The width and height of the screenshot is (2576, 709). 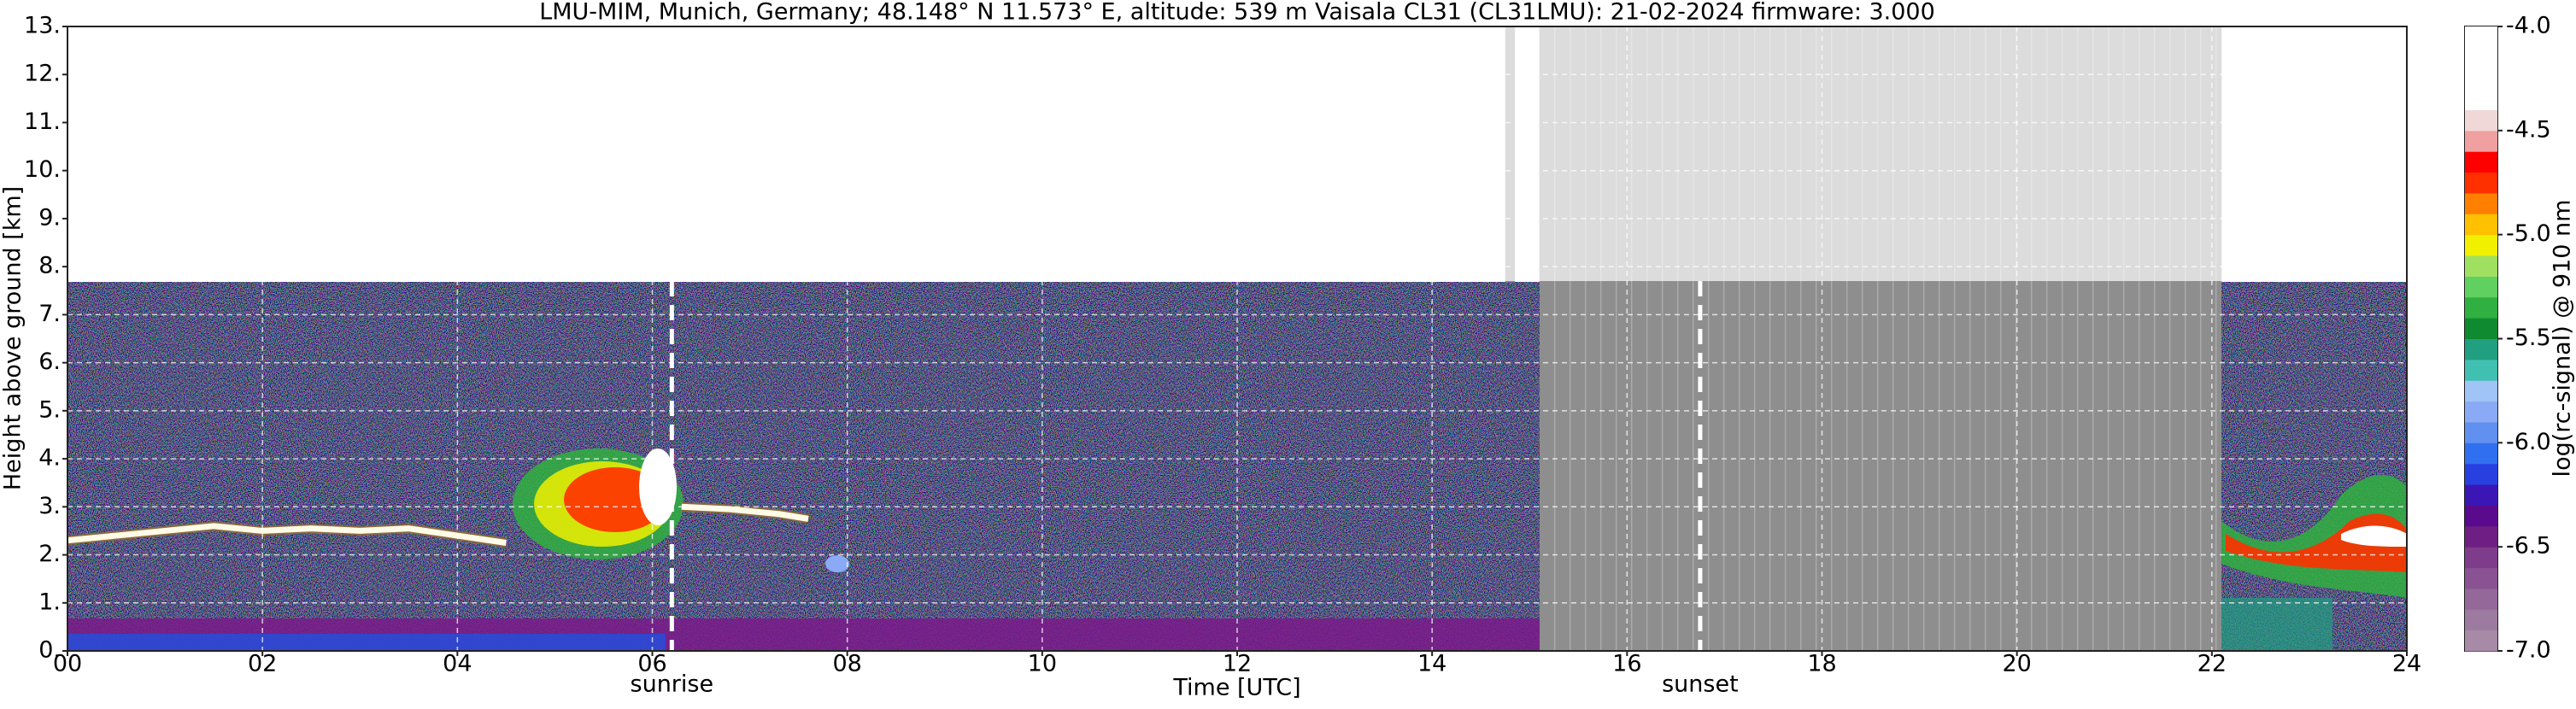 I want to click on sun-label: sunset, so click(x=1700, y=685).